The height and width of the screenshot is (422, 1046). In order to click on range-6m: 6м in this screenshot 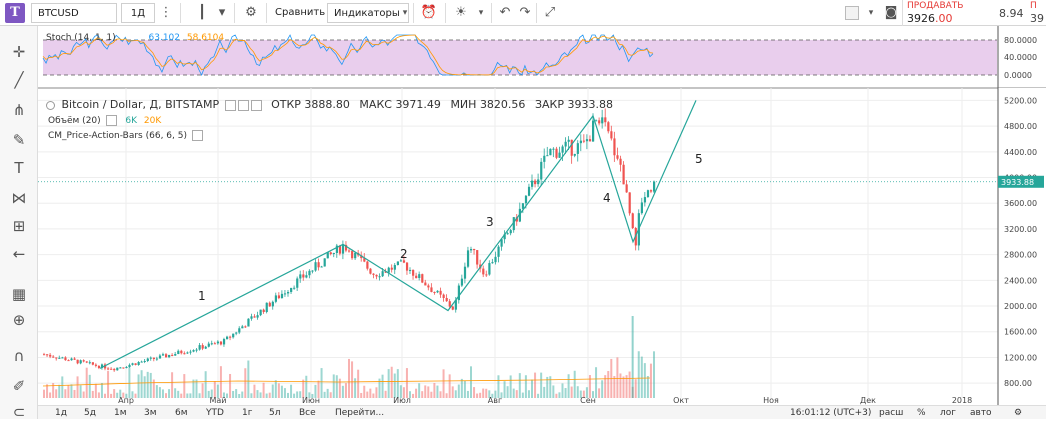, I will do `click(181, 413)`.